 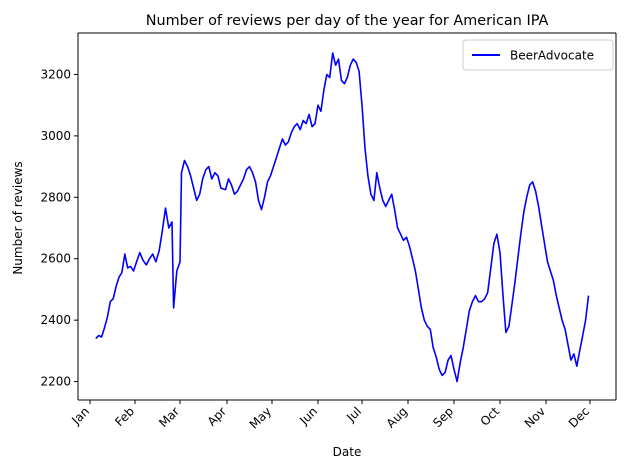 I want to click on y-axis: 2200 2400 2600 2800 3000 3200, so click(x=59, y=228).